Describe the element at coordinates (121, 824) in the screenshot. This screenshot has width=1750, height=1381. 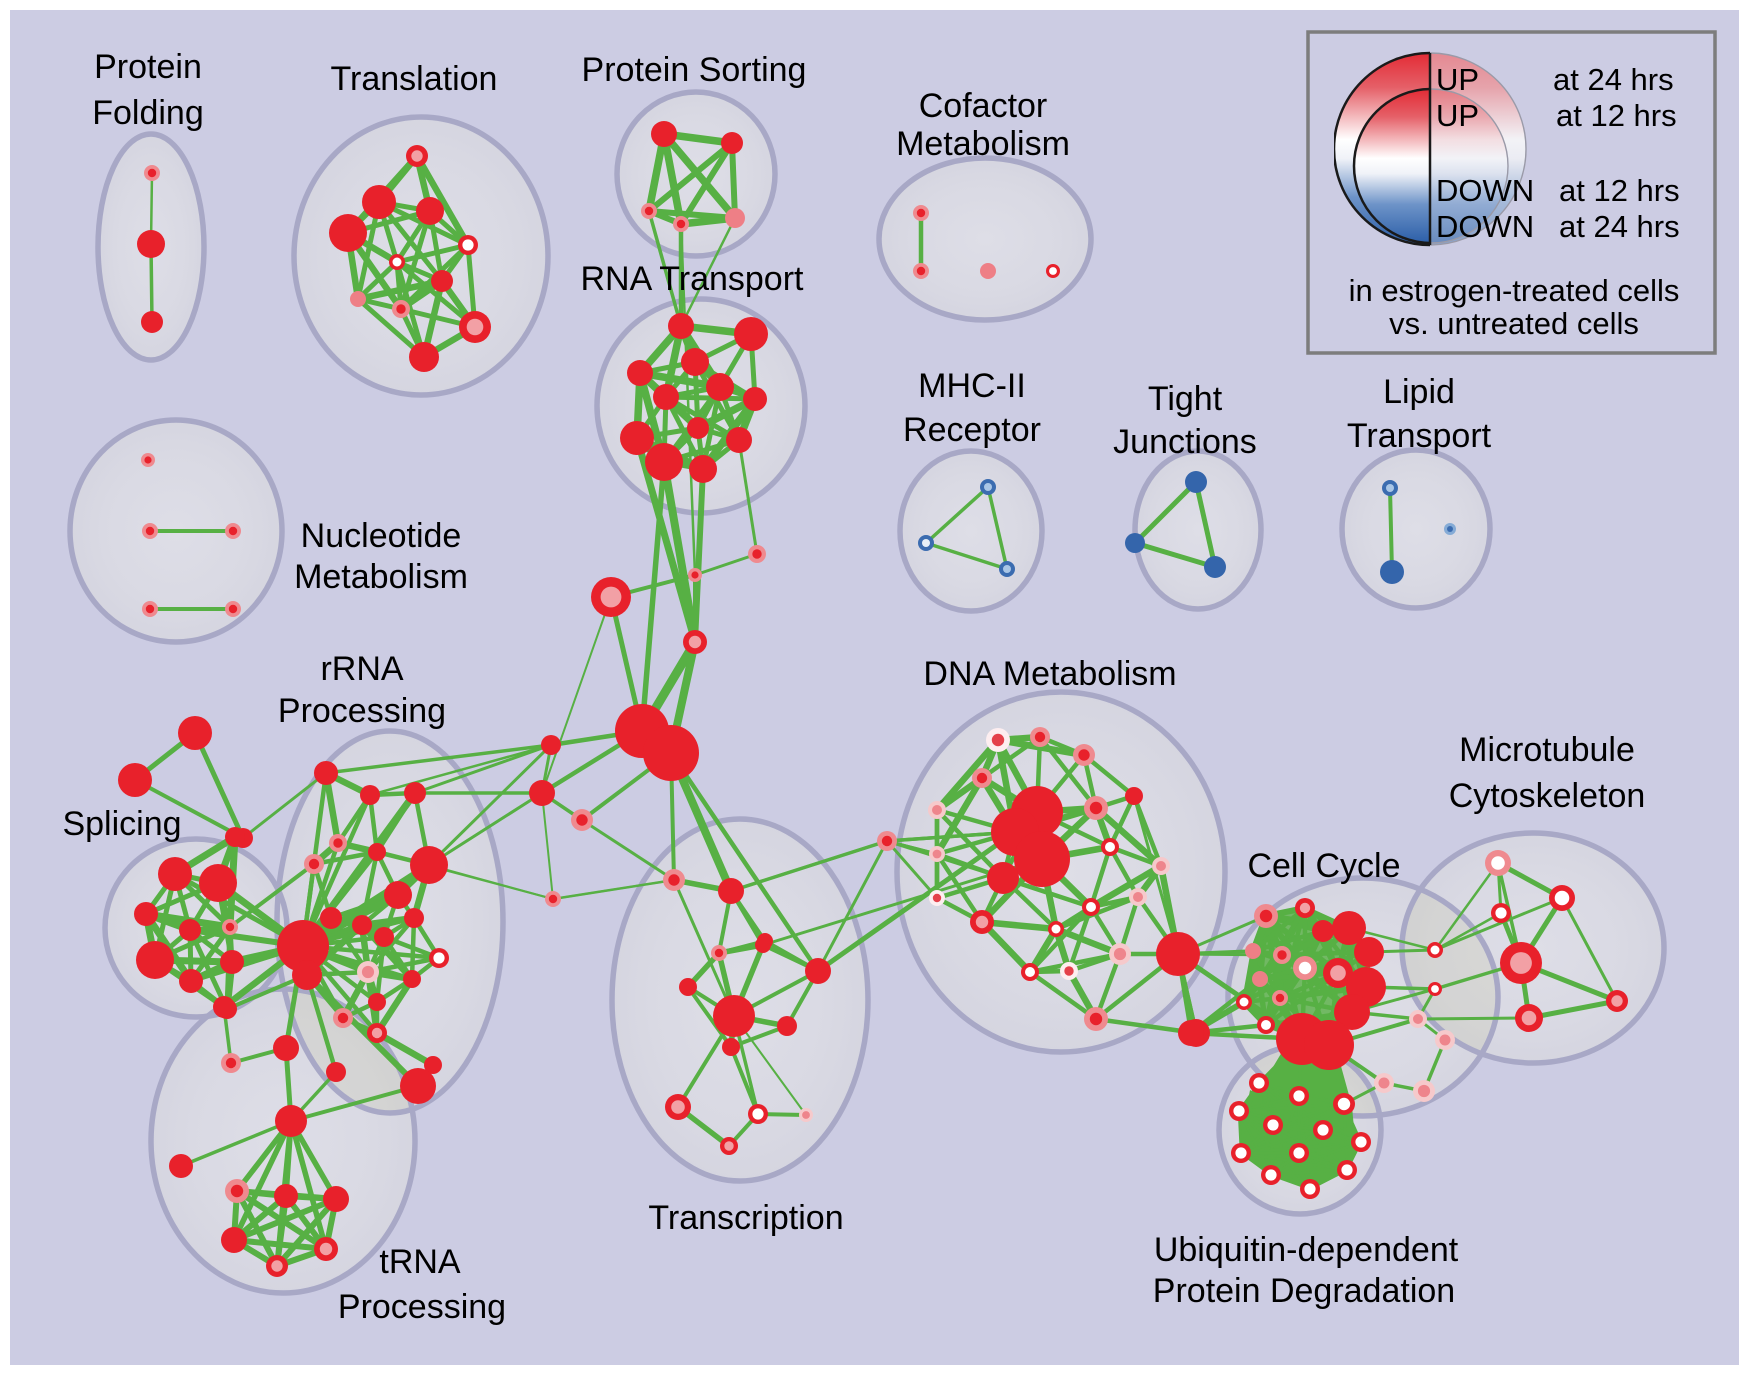
I see `svg-text: Splicing` at that location.